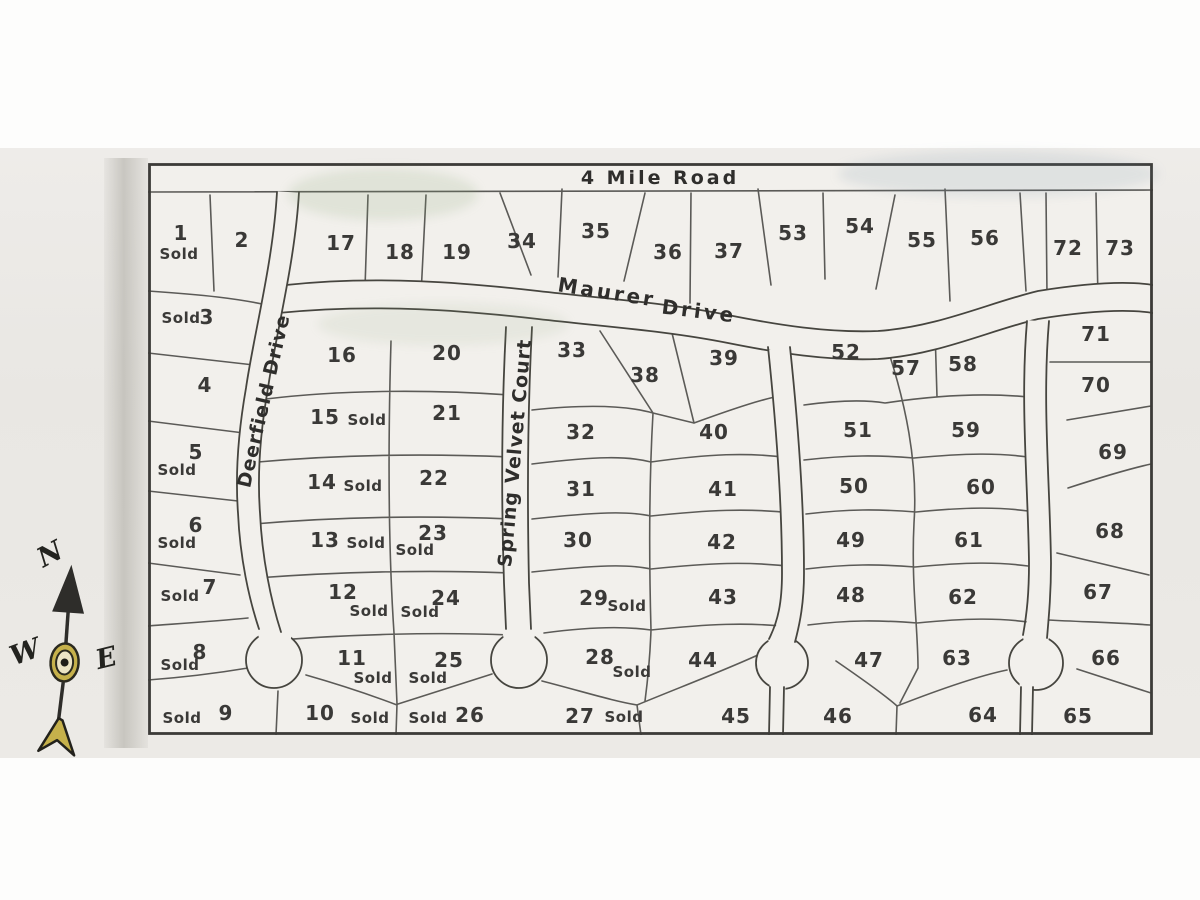 The width and height of the screenshot is (1200, 900). Describe the element at coordinates (420, 612) in the screenshot. I see `lot-sold-label-24: Sold` at that location.